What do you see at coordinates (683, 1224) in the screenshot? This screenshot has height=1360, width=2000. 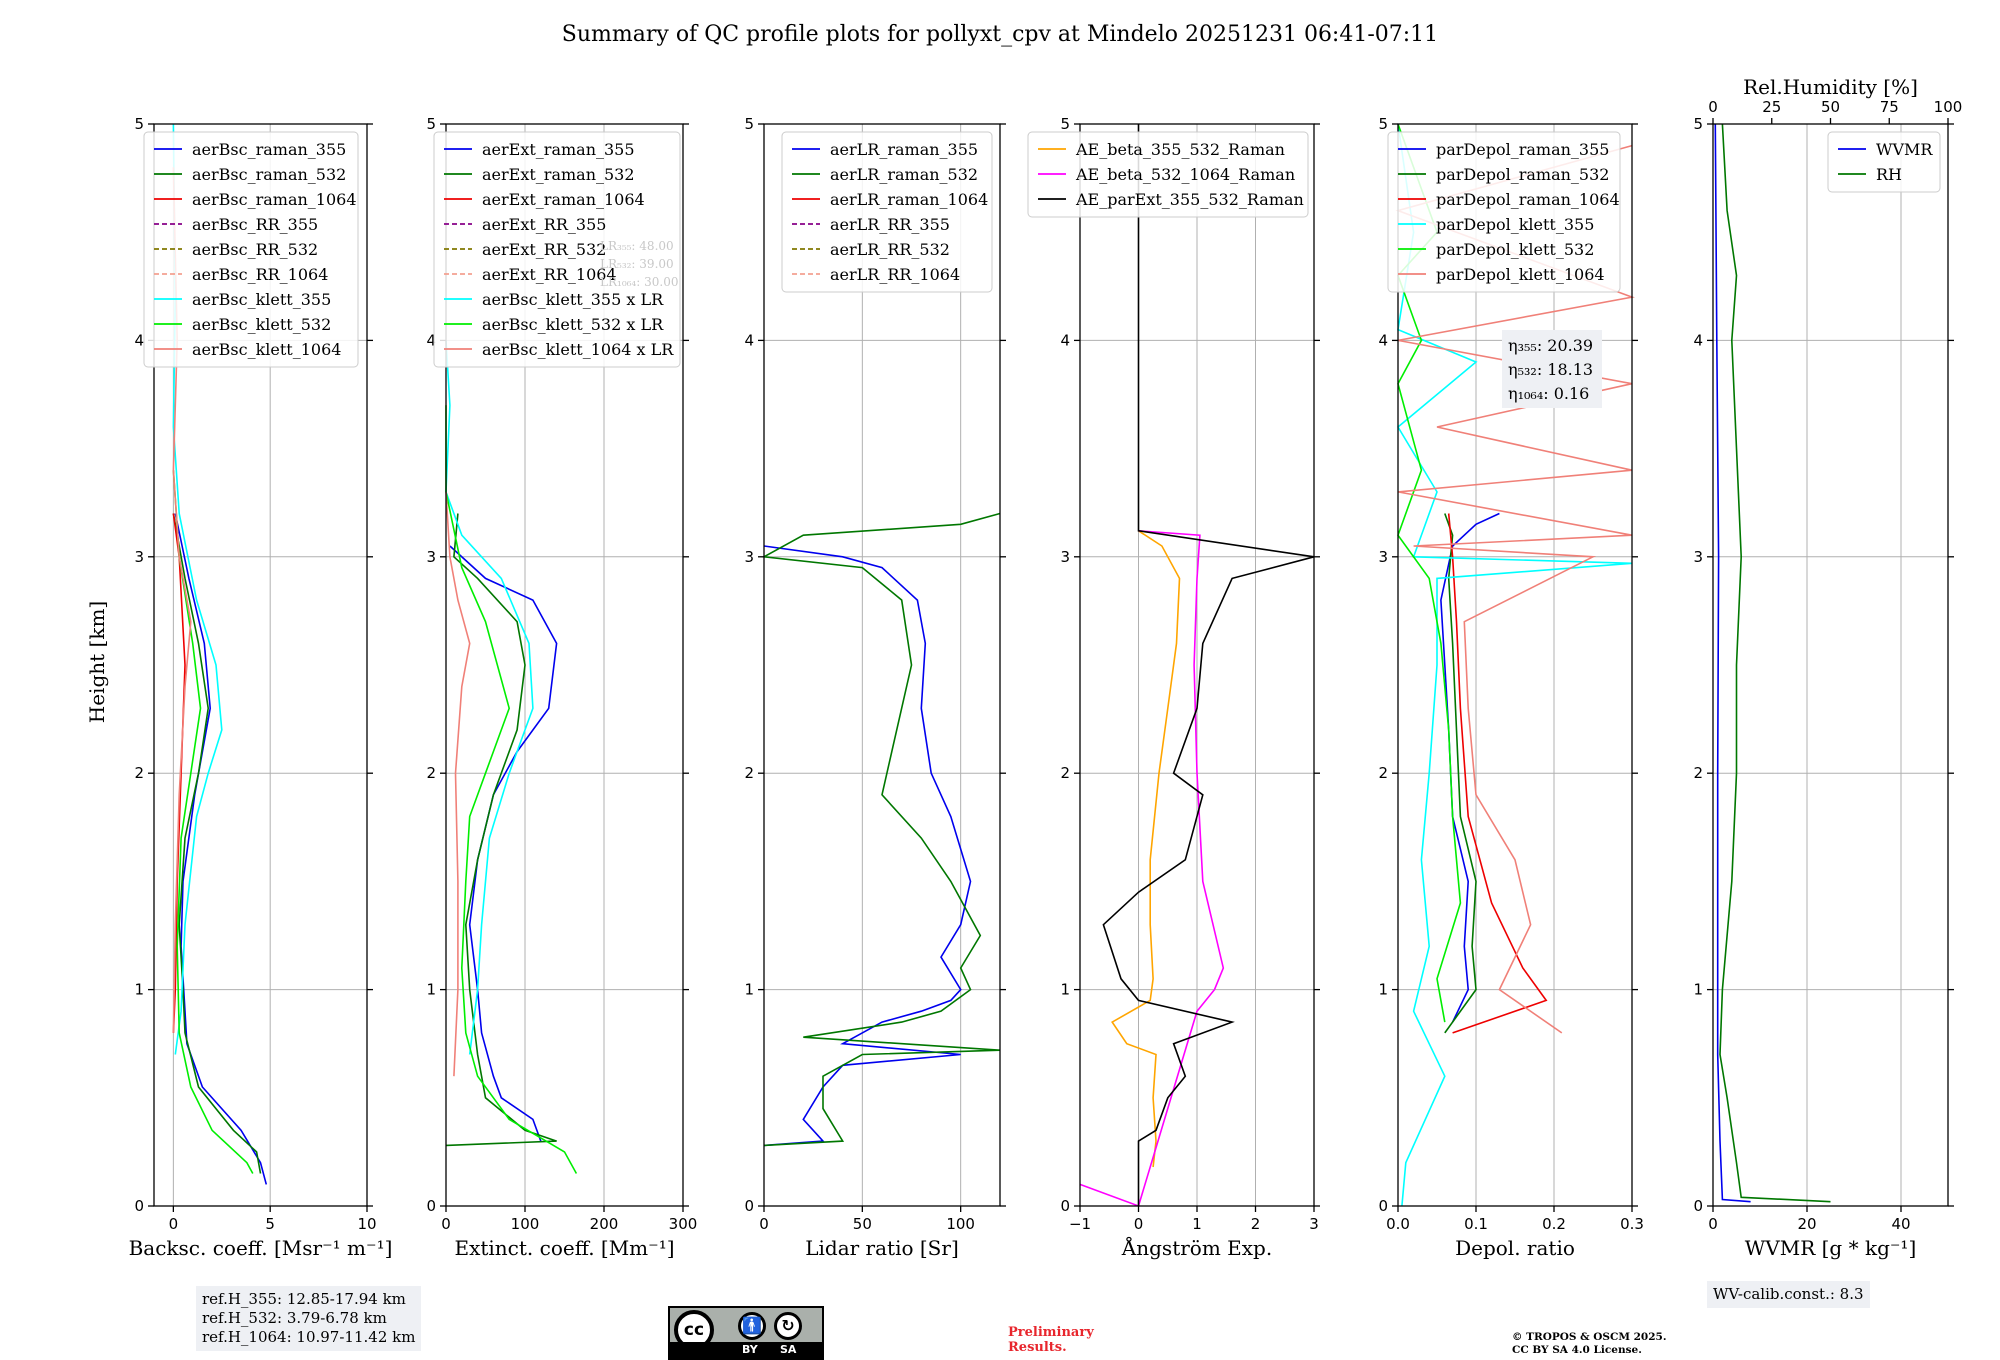 I see `x-tick-label: 300` at bounding box center [683, 1224].